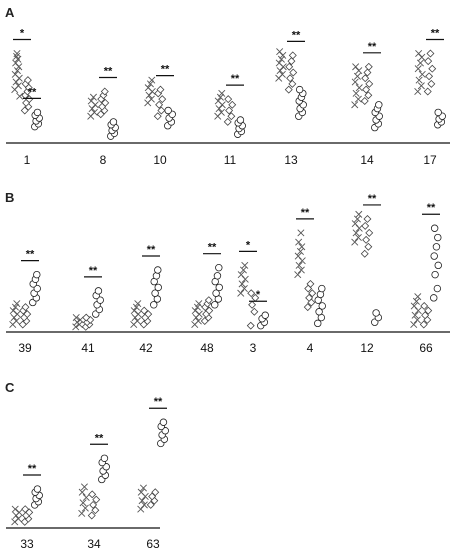  What do you see at coordinates (426, 348) in the screenshot?
I see `tick-label: 66` at bounding box center [426, 348].